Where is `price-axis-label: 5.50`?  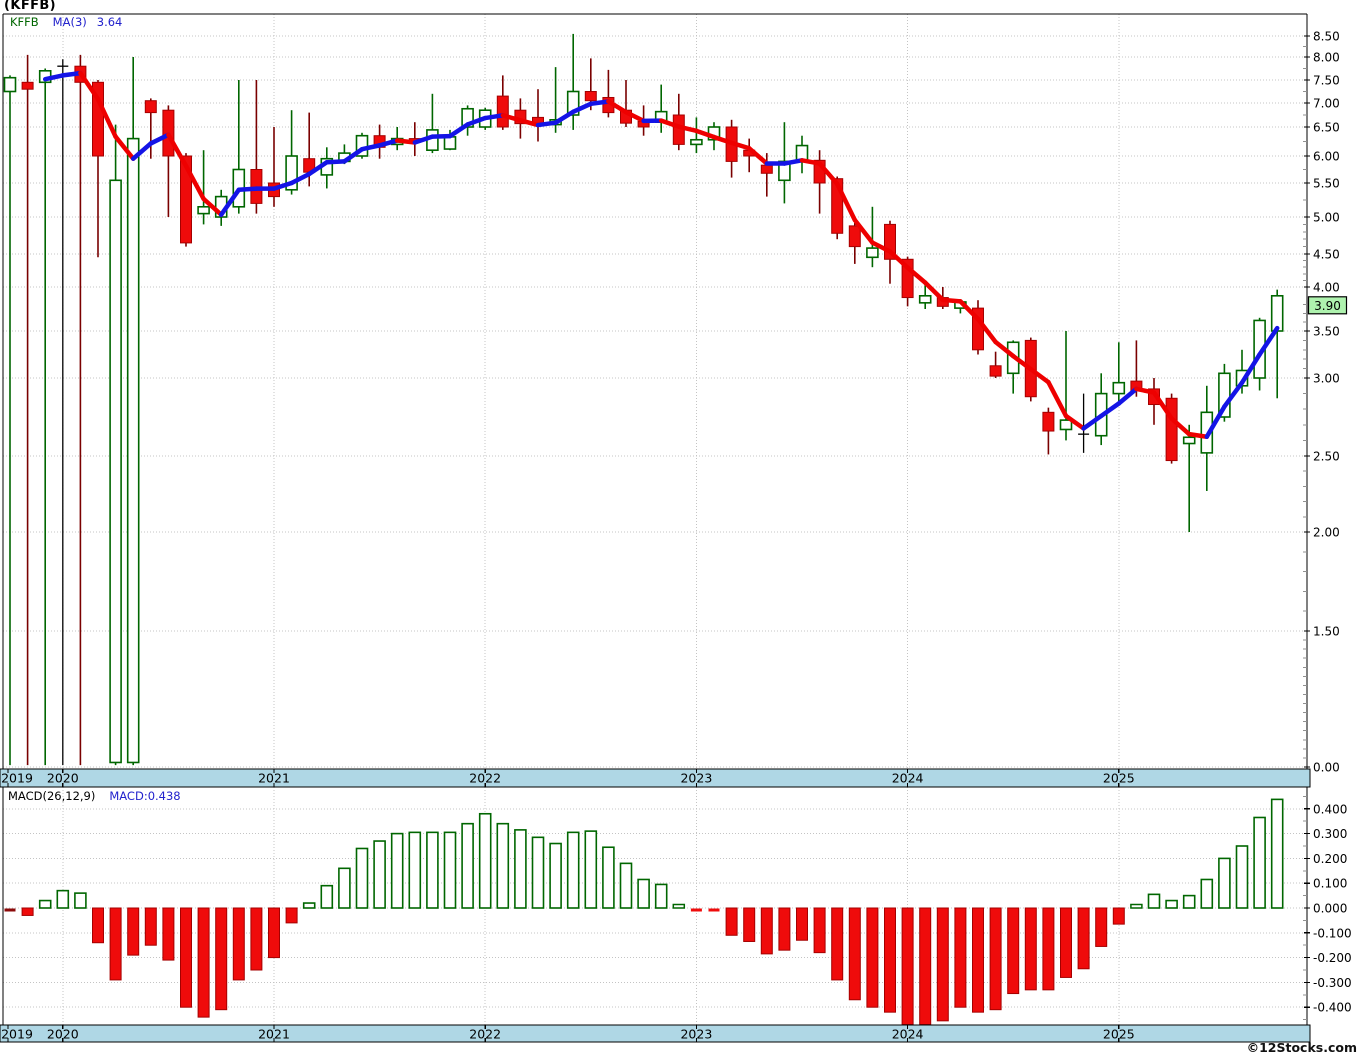
price-axis-label: 5.50 is located at coordinates (1326, 184).